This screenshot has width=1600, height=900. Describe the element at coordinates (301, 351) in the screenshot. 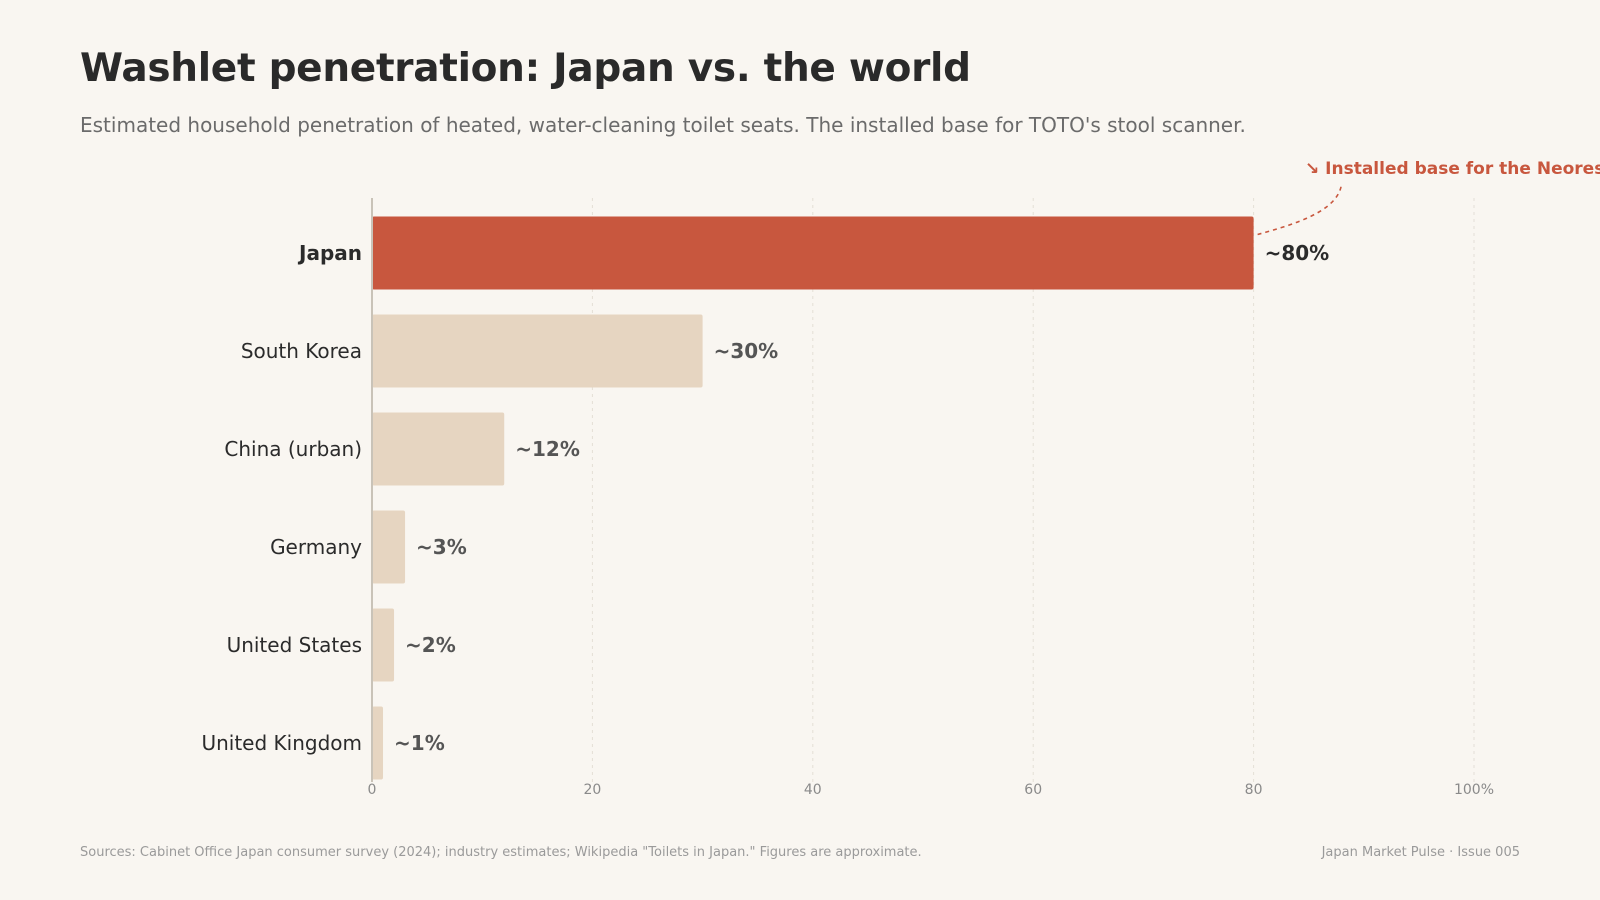

I see `category-label: South Korea` at that location.